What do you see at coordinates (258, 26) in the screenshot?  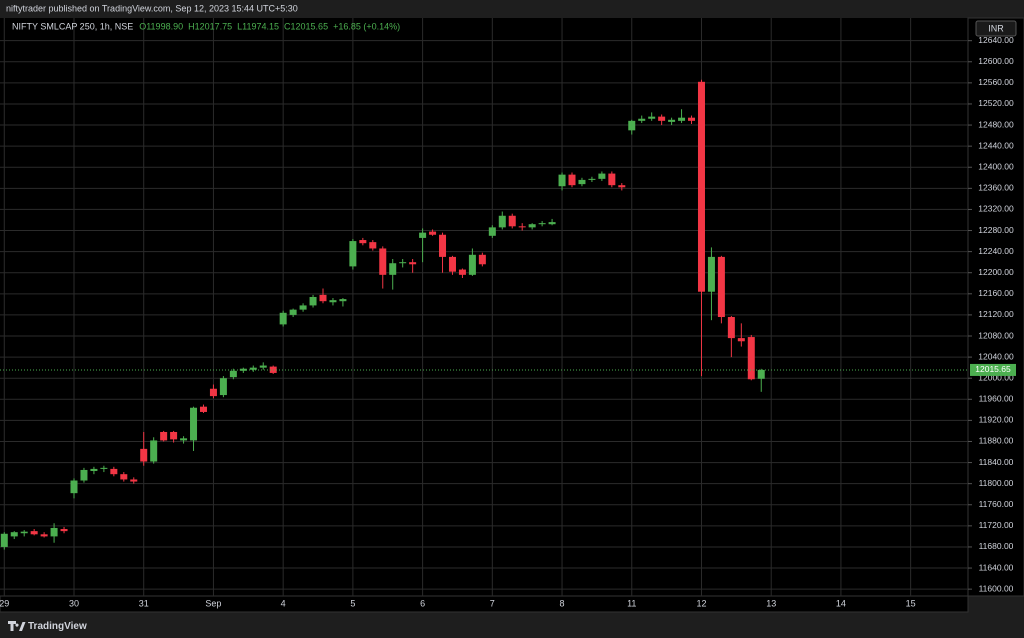 I see `header-value: L11974.15` at bounding box center [258, 26].